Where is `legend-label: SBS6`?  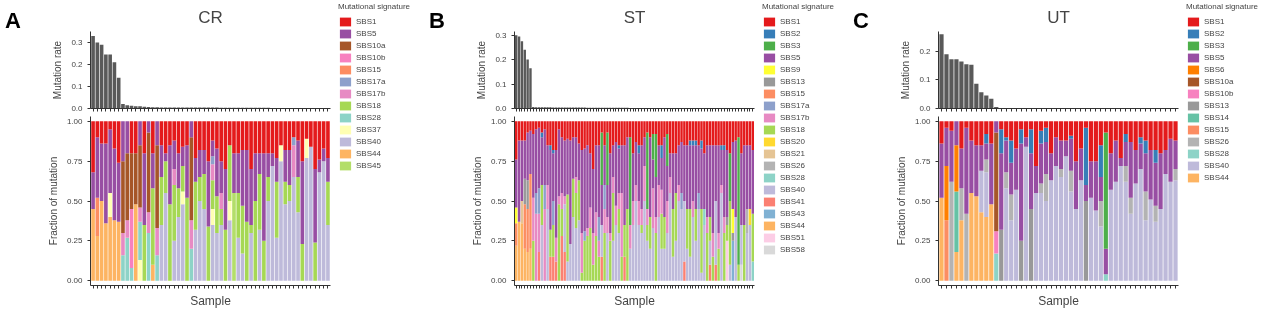 legend-label: SBS6 is located at coordinates (1214, 69).